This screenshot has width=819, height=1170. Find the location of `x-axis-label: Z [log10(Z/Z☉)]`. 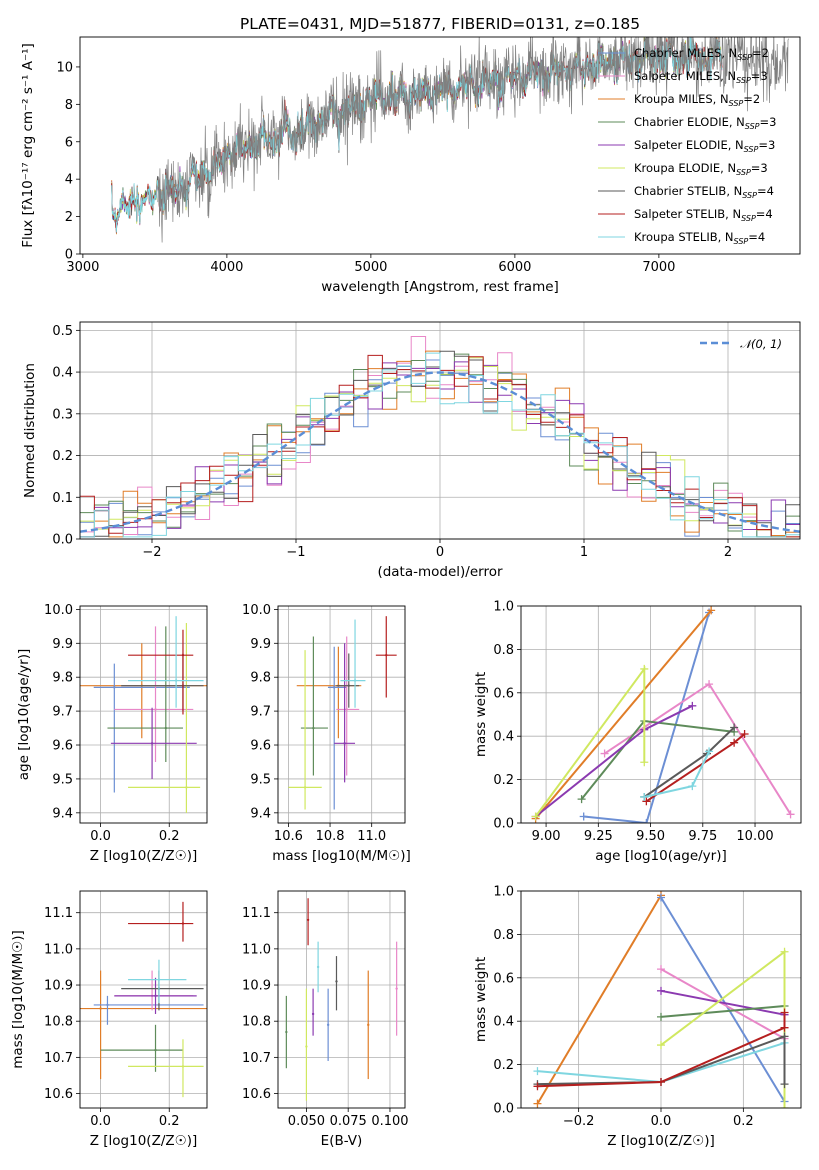

x-axis-label: Z [log10(Z/Z☉)] is located at coordinates (144, 1141).